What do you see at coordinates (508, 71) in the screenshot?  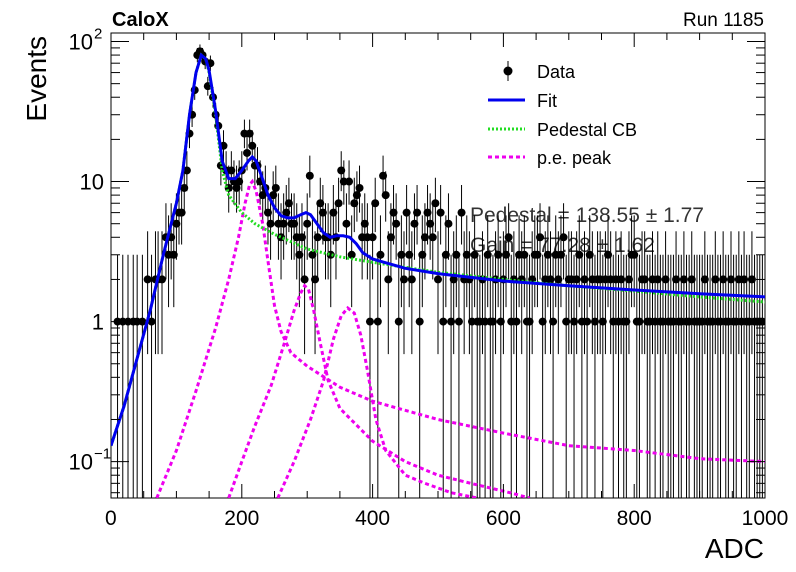 I see `legend-data-marker` at bounding box center [508, 71].